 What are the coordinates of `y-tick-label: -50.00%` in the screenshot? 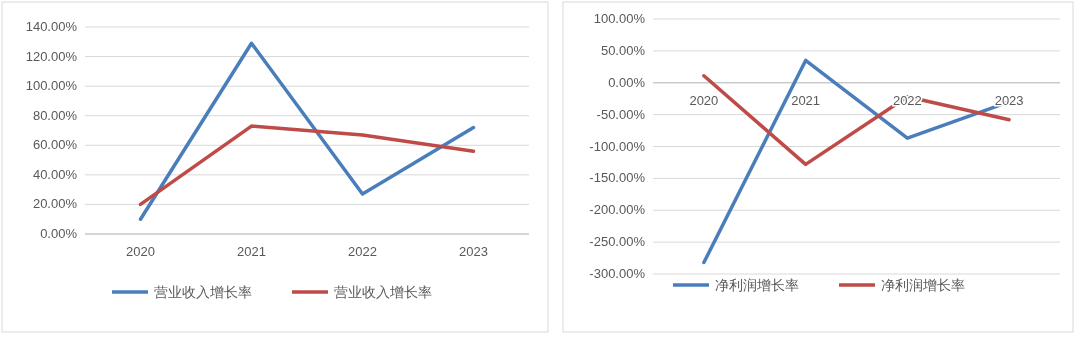 It's located at (621, 114).